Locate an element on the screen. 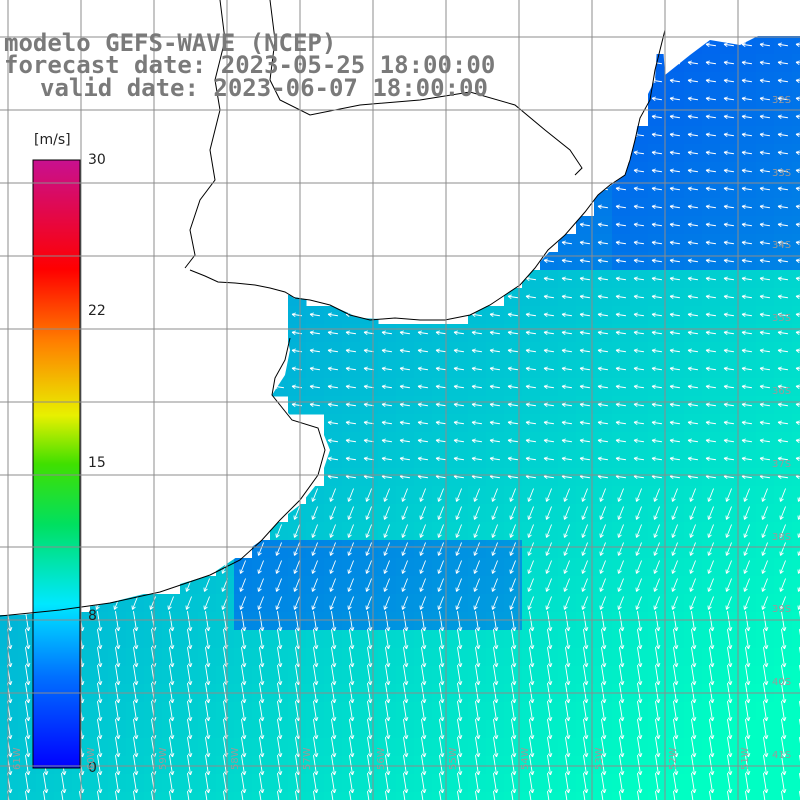 The image size is (800, 800). lon-label: 58W is located at coordinates (235, 758).